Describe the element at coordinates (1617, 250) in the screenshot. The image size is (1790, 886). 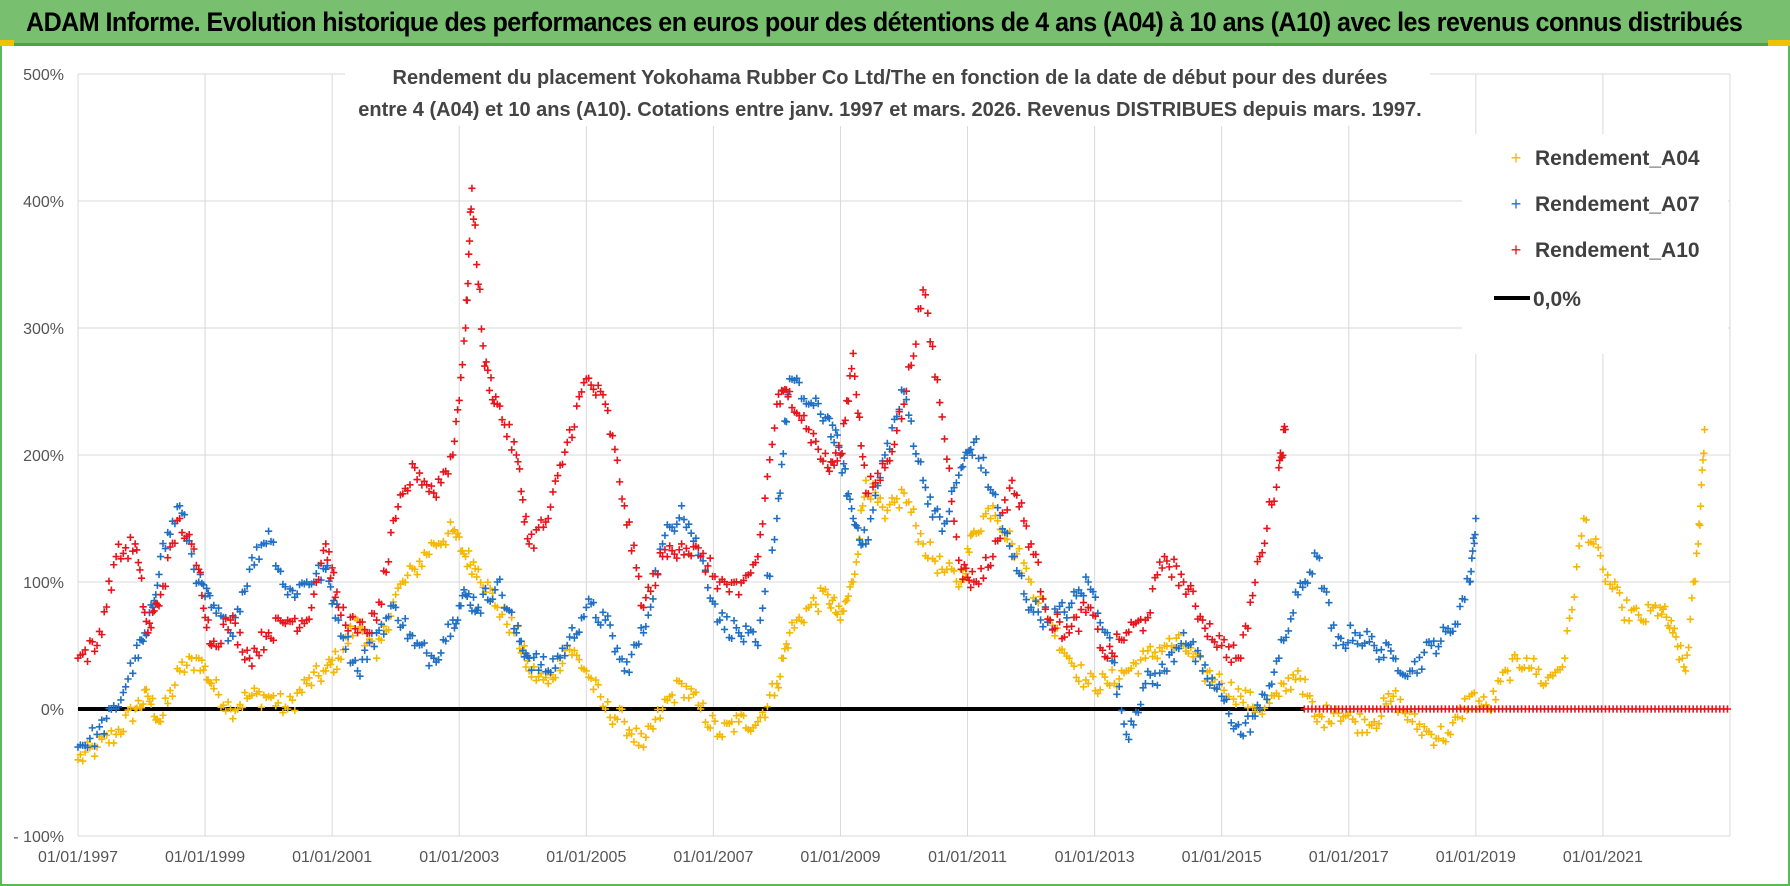
I see `legend-label-a10: Rendement_A10` at that location.